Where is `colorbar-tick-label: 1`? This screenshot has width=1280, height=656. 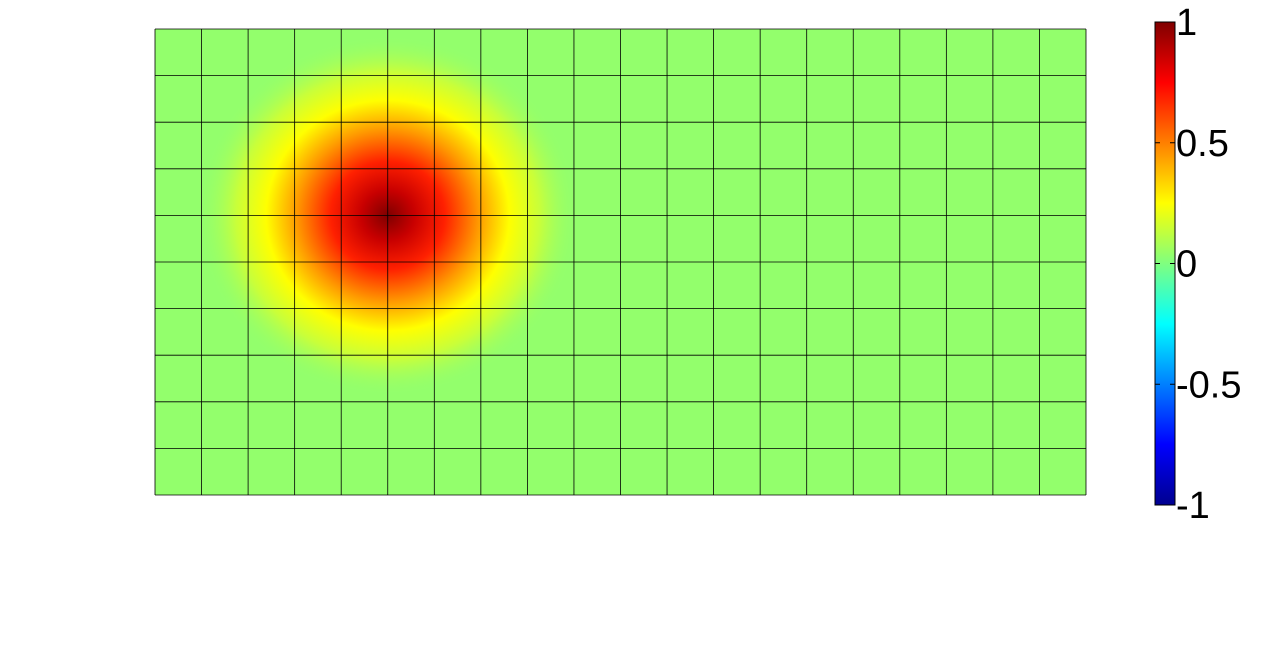
colorbar-tick-label: 1 is located at coordinates (1186, 23).